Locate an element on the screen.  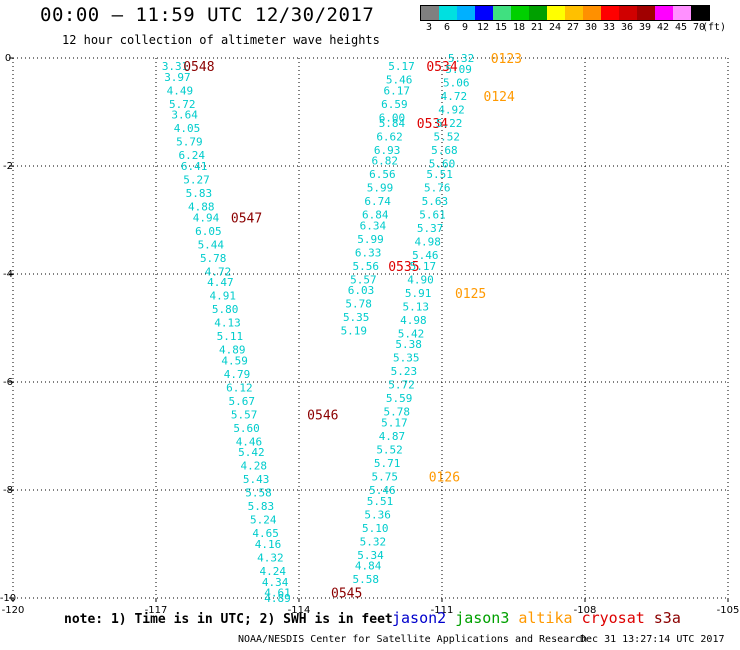
color-scale-tick-label: 27 is located at coordinates (573, 27).